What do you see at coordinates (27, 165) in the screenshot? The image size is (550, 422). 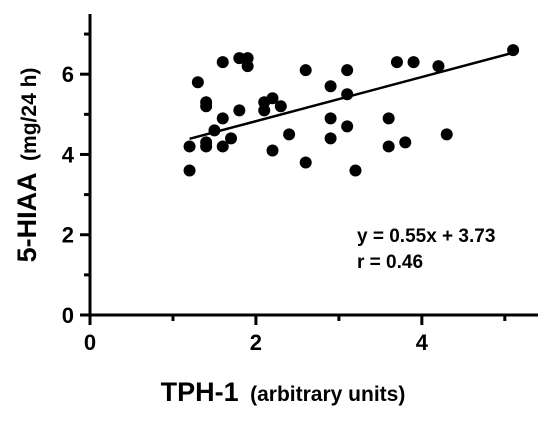 I see `y-axis-title: 5-HIAA (mg/24 h)` at bounding box center [27, 165].